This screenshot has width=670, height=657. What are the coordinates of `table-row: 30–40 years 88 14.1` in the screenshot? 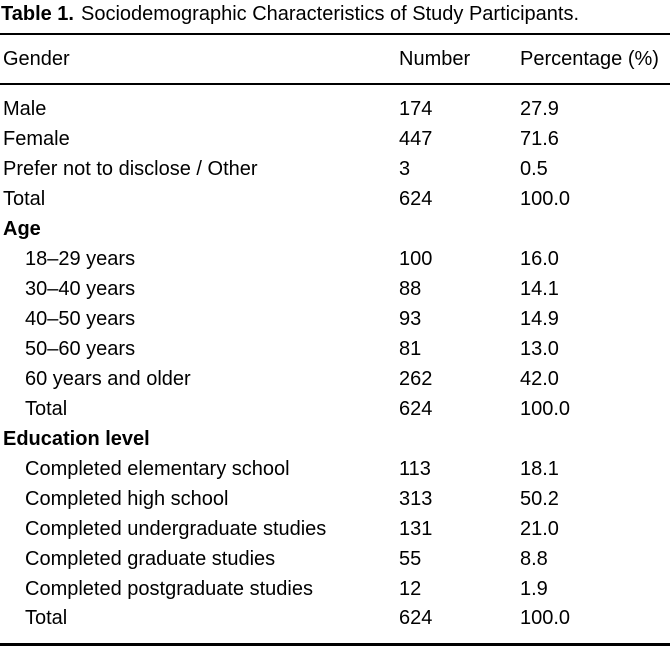 It's located at (335, 289).